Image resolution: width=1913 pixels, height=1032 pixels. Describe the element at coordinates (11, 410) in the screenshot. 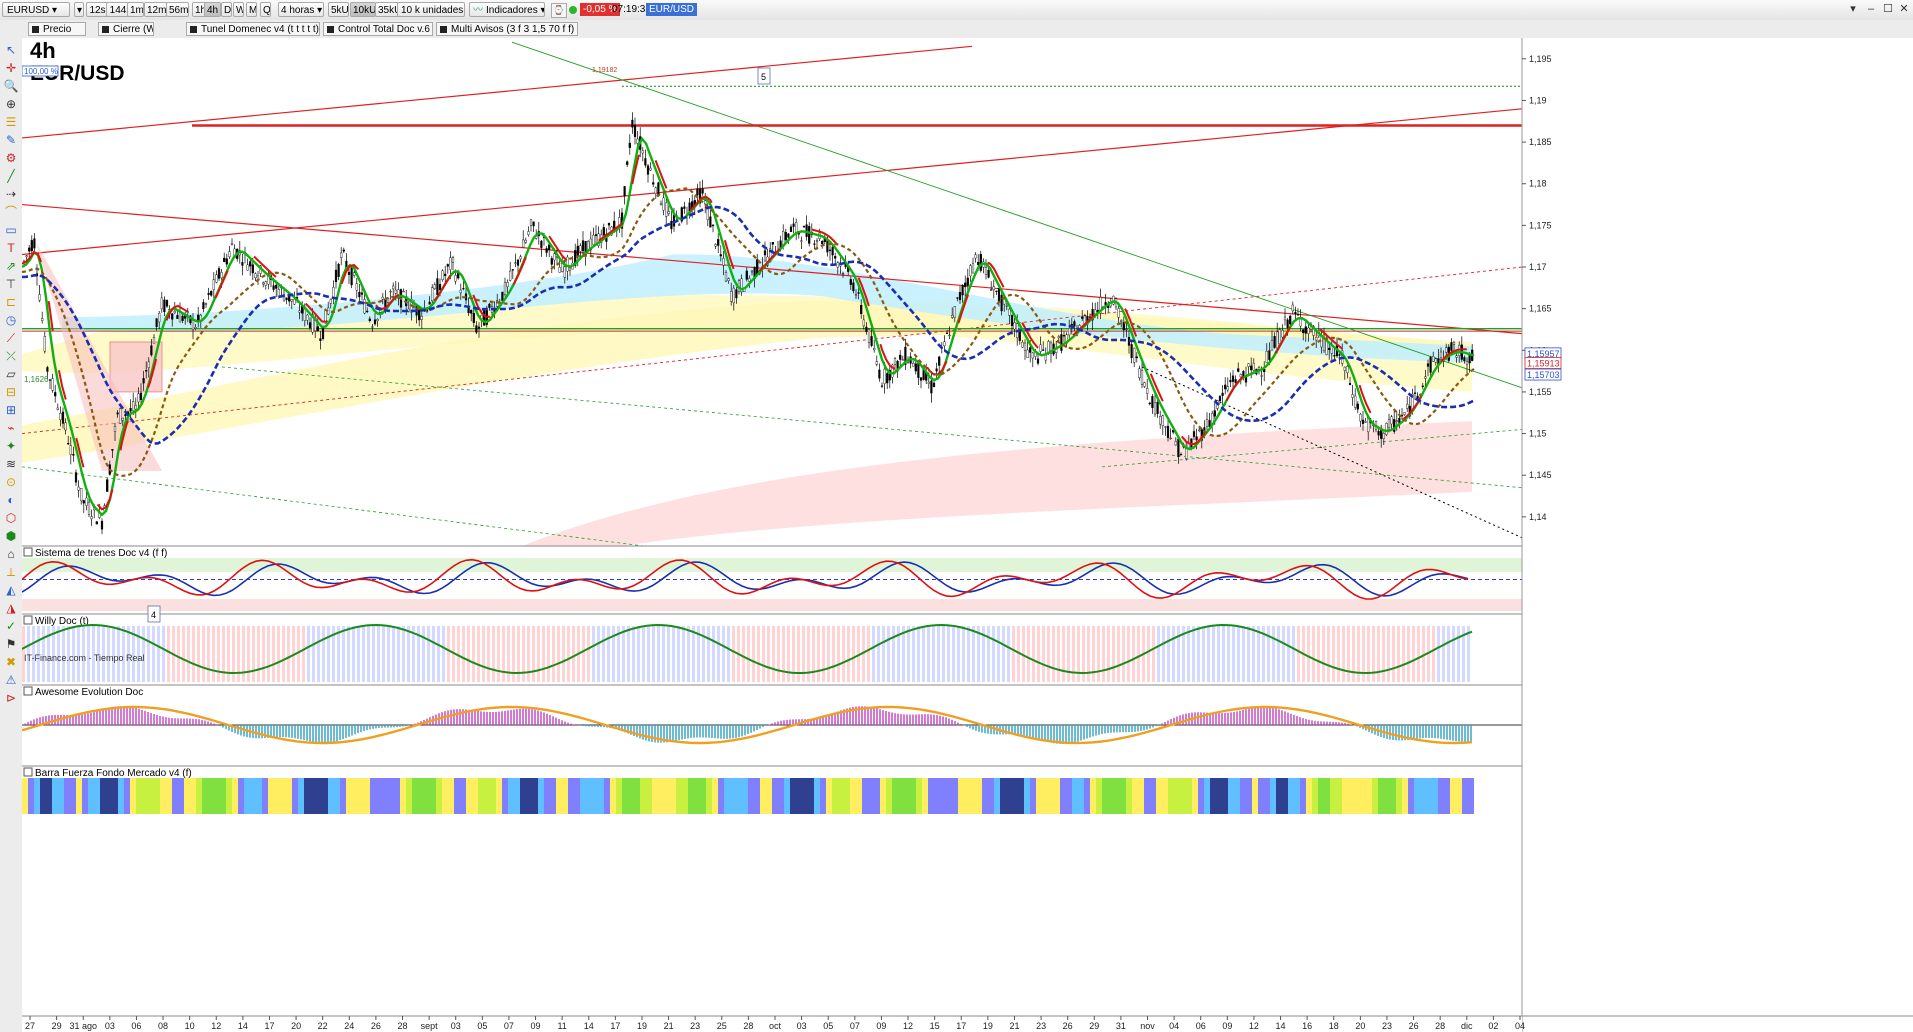

I see `grid-tool-icon: ⊞` at that location.